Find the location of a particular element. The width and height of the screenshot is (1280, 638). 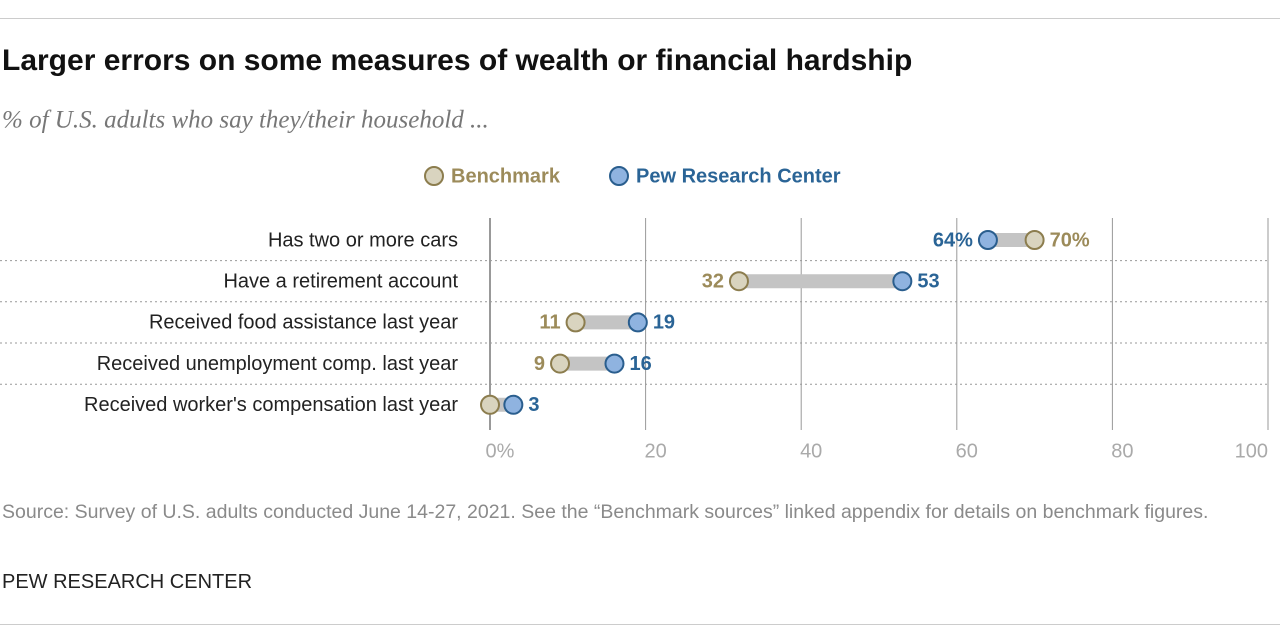

legend-label: Pew Research Center is located at coordinates (738, 176).